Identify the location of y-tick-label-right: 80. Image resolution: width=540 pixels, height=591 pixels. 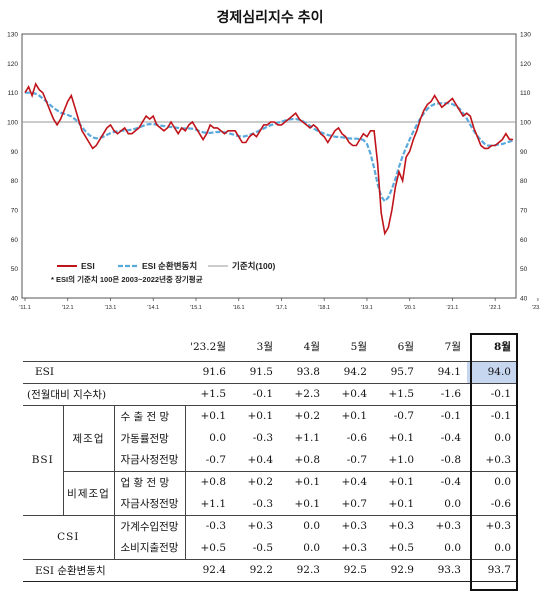
(524, 181).